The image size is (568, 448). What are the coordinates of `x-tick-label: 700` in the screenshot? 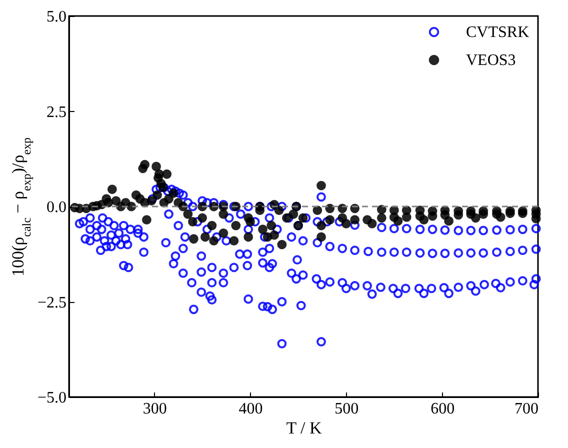 It's located at (526, 409).